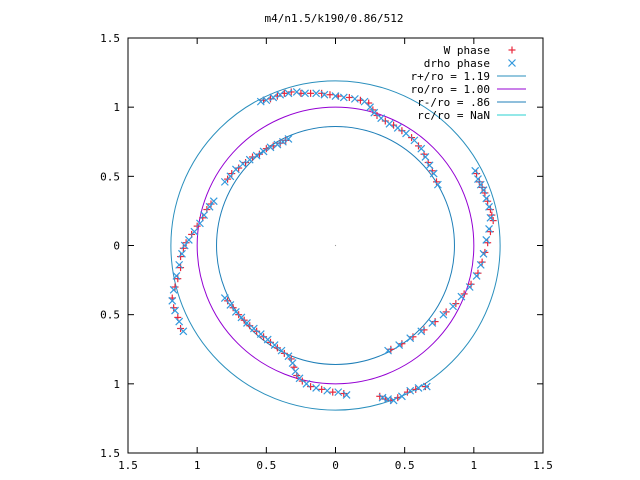 The height and width of the screenshot is (480, 640). Describe the element at coordinates (110, 38) in the screenshot. I see `y-tick-label: 1.5` at that location.